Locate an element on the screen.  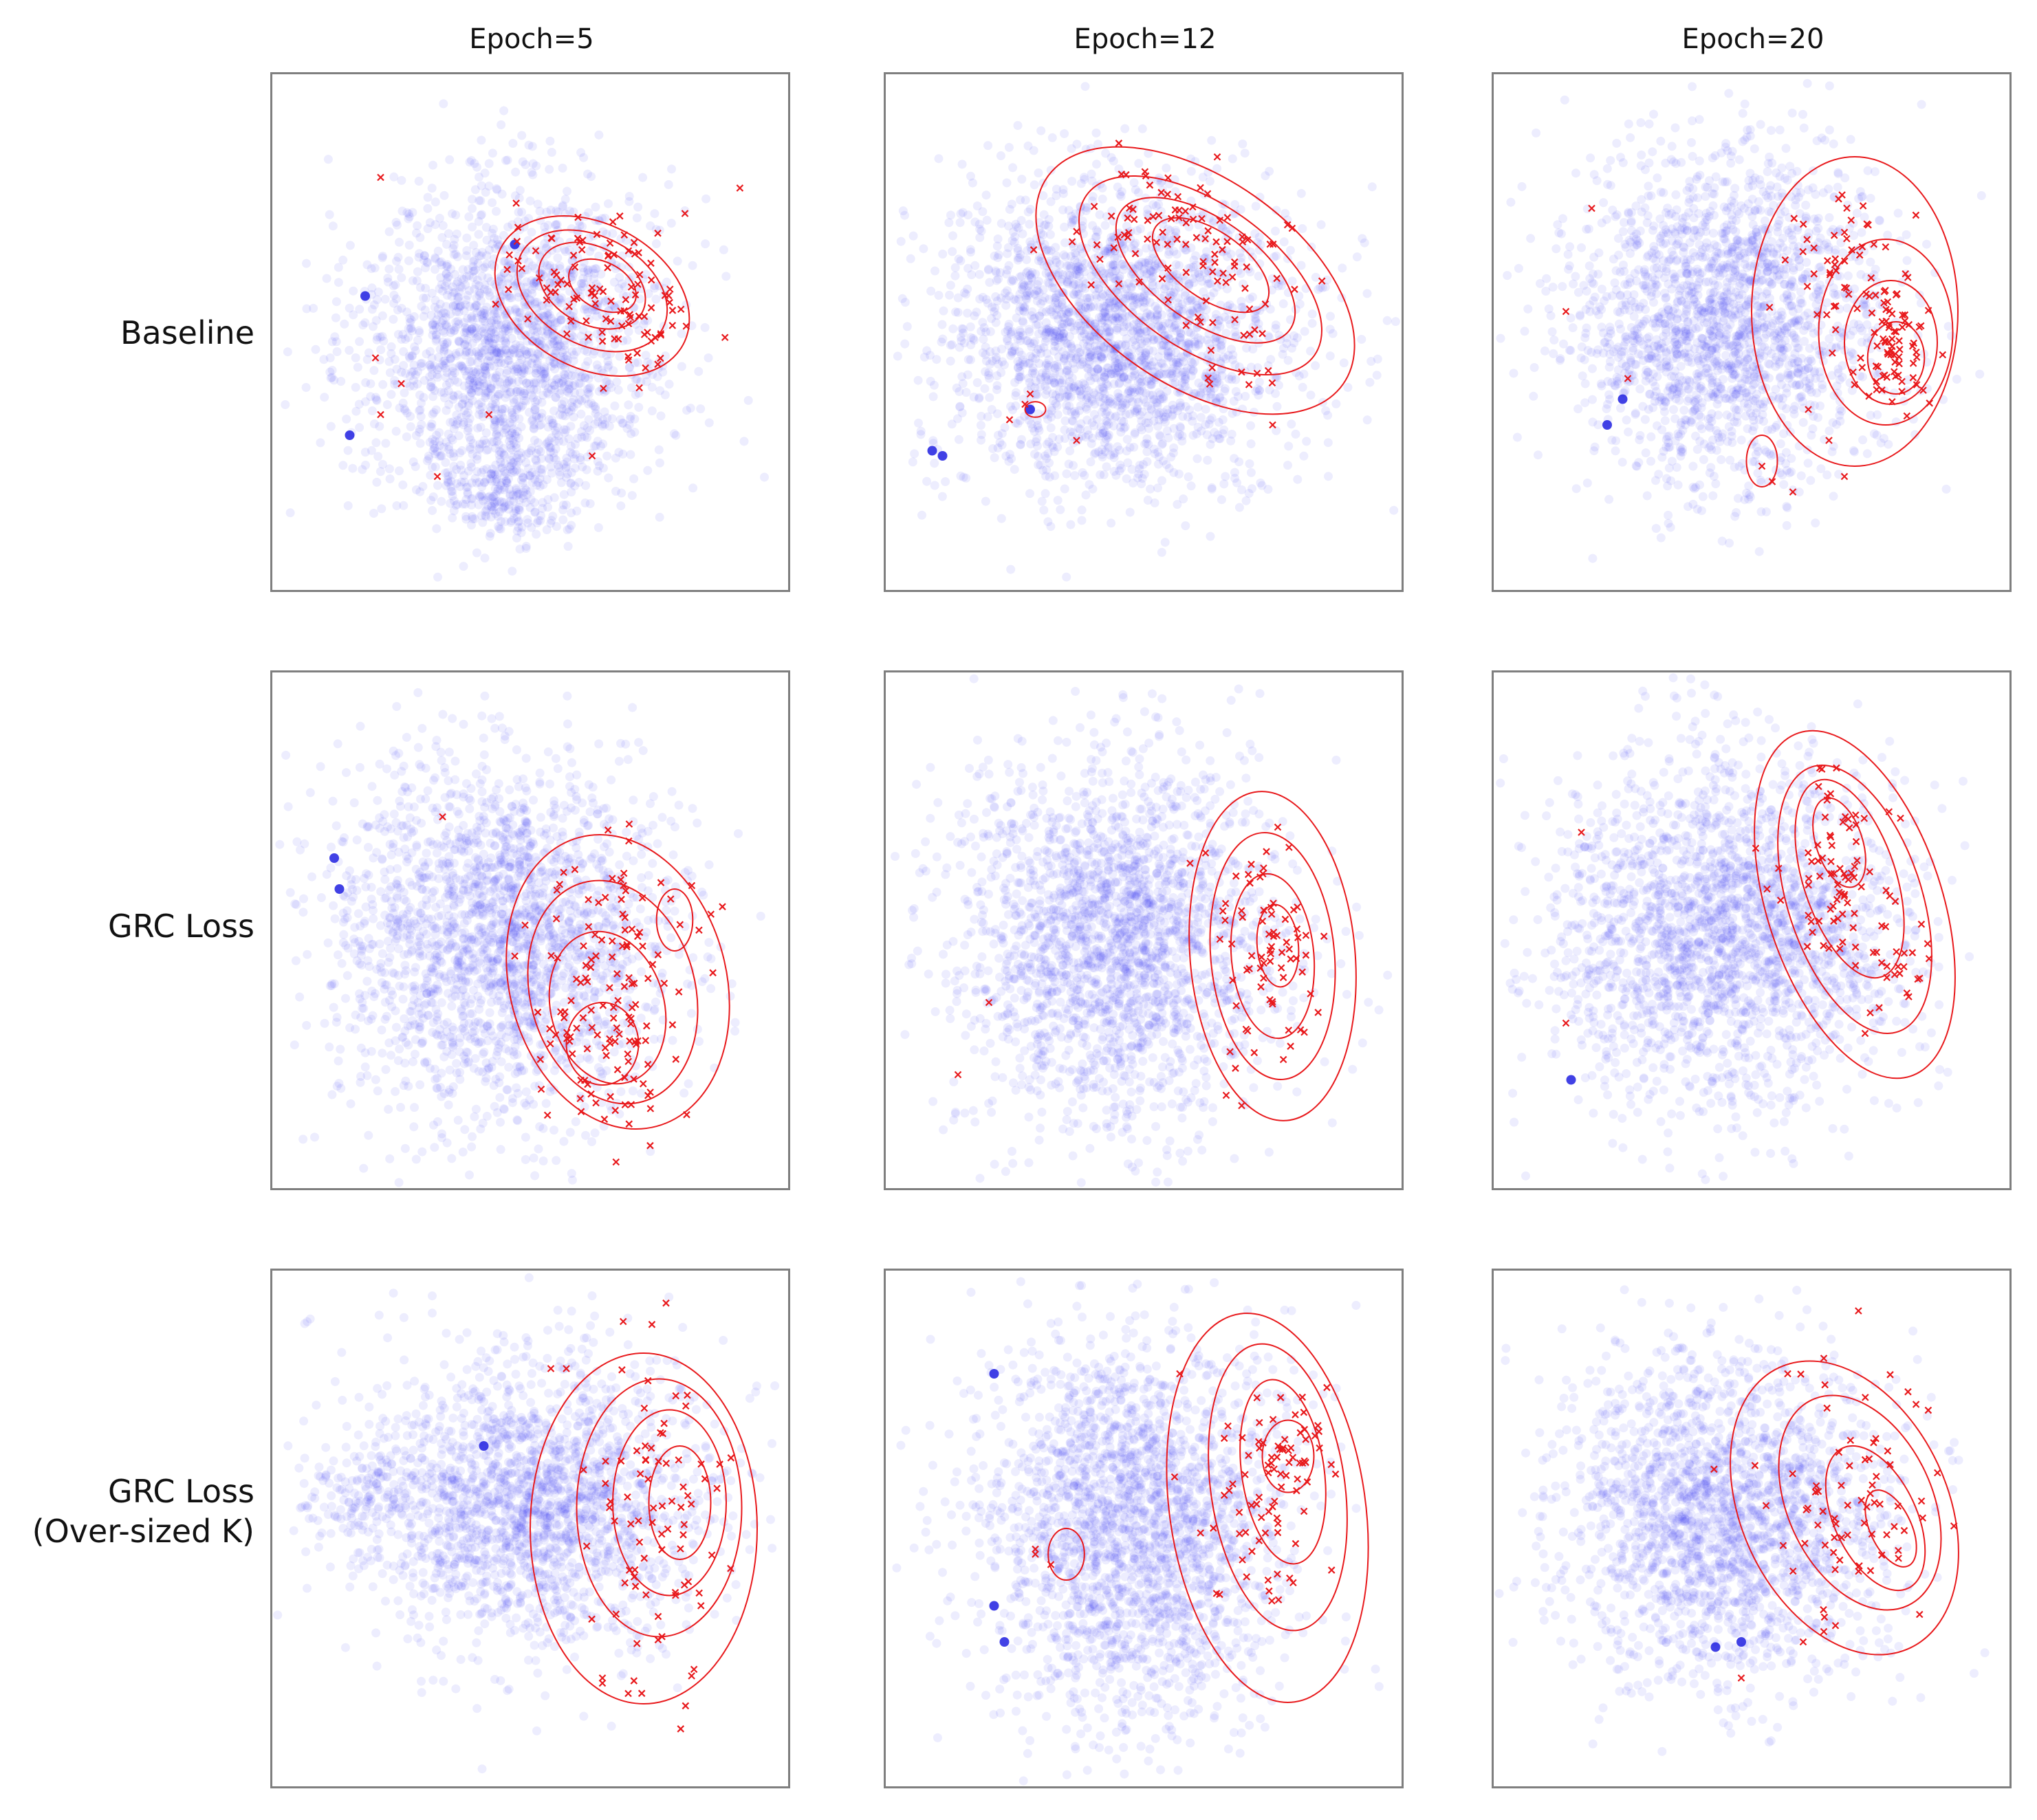
majority-point-dense is located at coordinates (942, 456).